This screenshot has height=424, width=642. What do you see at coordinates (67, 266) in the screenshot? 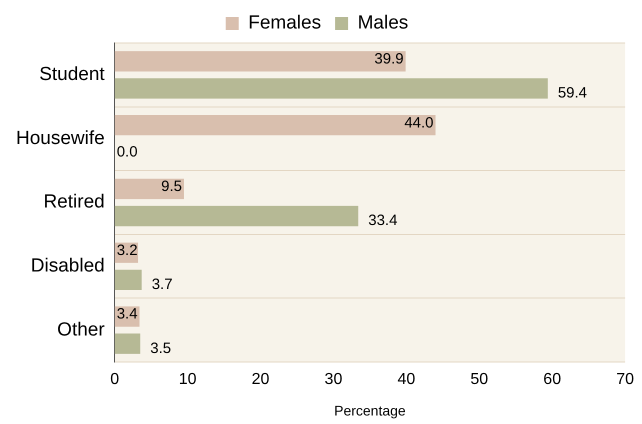
I see `y-tick-label: Disabled` at bounding box center [67, 266].